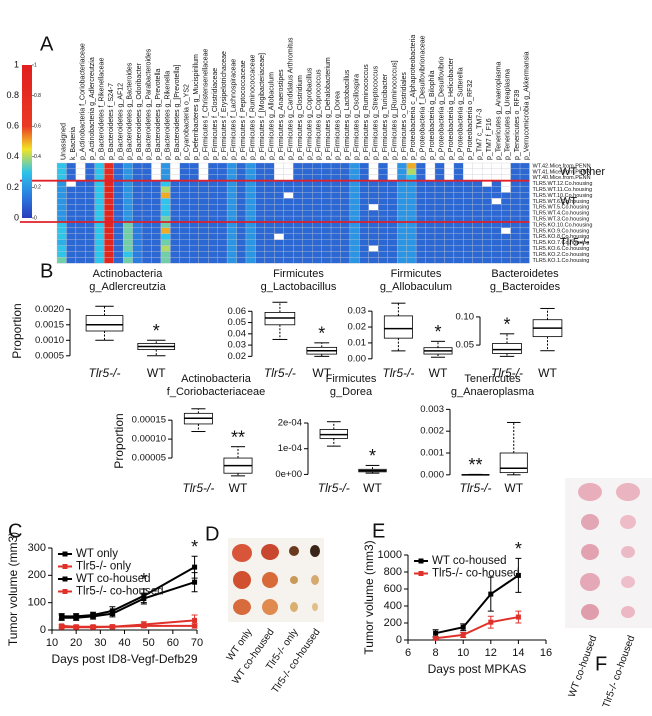 The width and height of the screenshot is (652, 716). I want to click on y-tick-label: 0.00010, so click(149, 439).